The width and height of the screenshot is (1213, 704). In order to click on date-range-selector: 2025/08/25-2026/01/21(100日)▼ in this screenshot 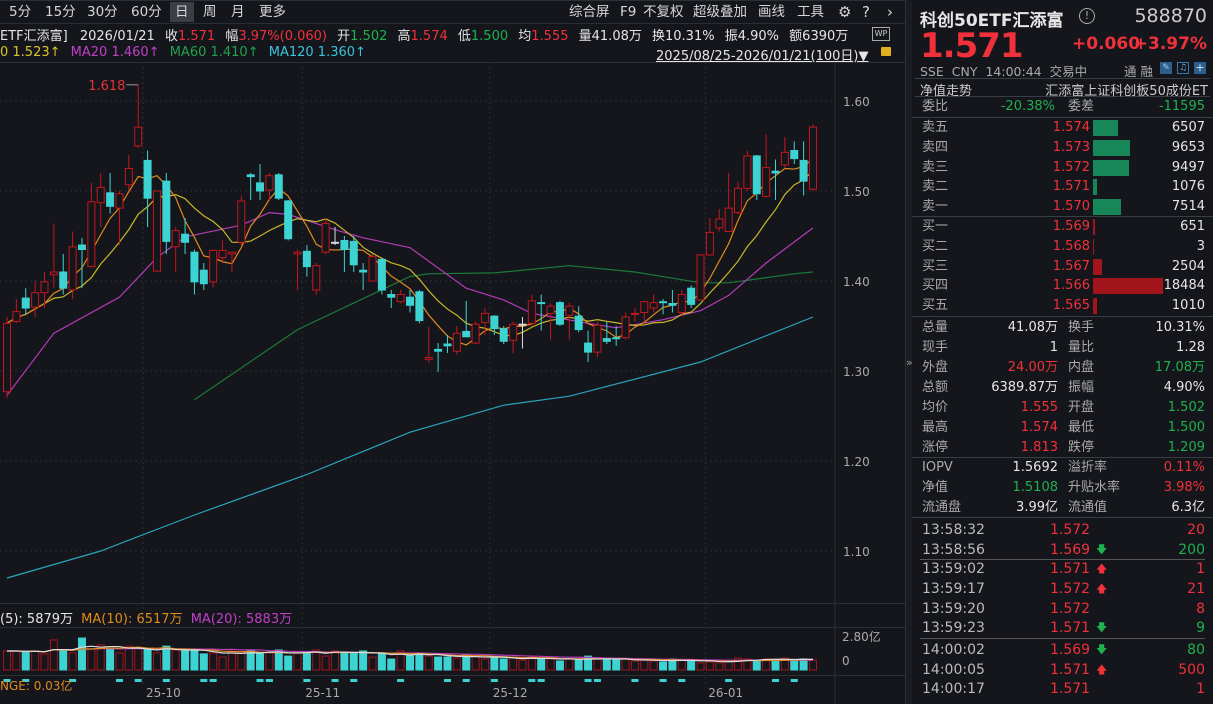, I will do `click(762, 54)`.